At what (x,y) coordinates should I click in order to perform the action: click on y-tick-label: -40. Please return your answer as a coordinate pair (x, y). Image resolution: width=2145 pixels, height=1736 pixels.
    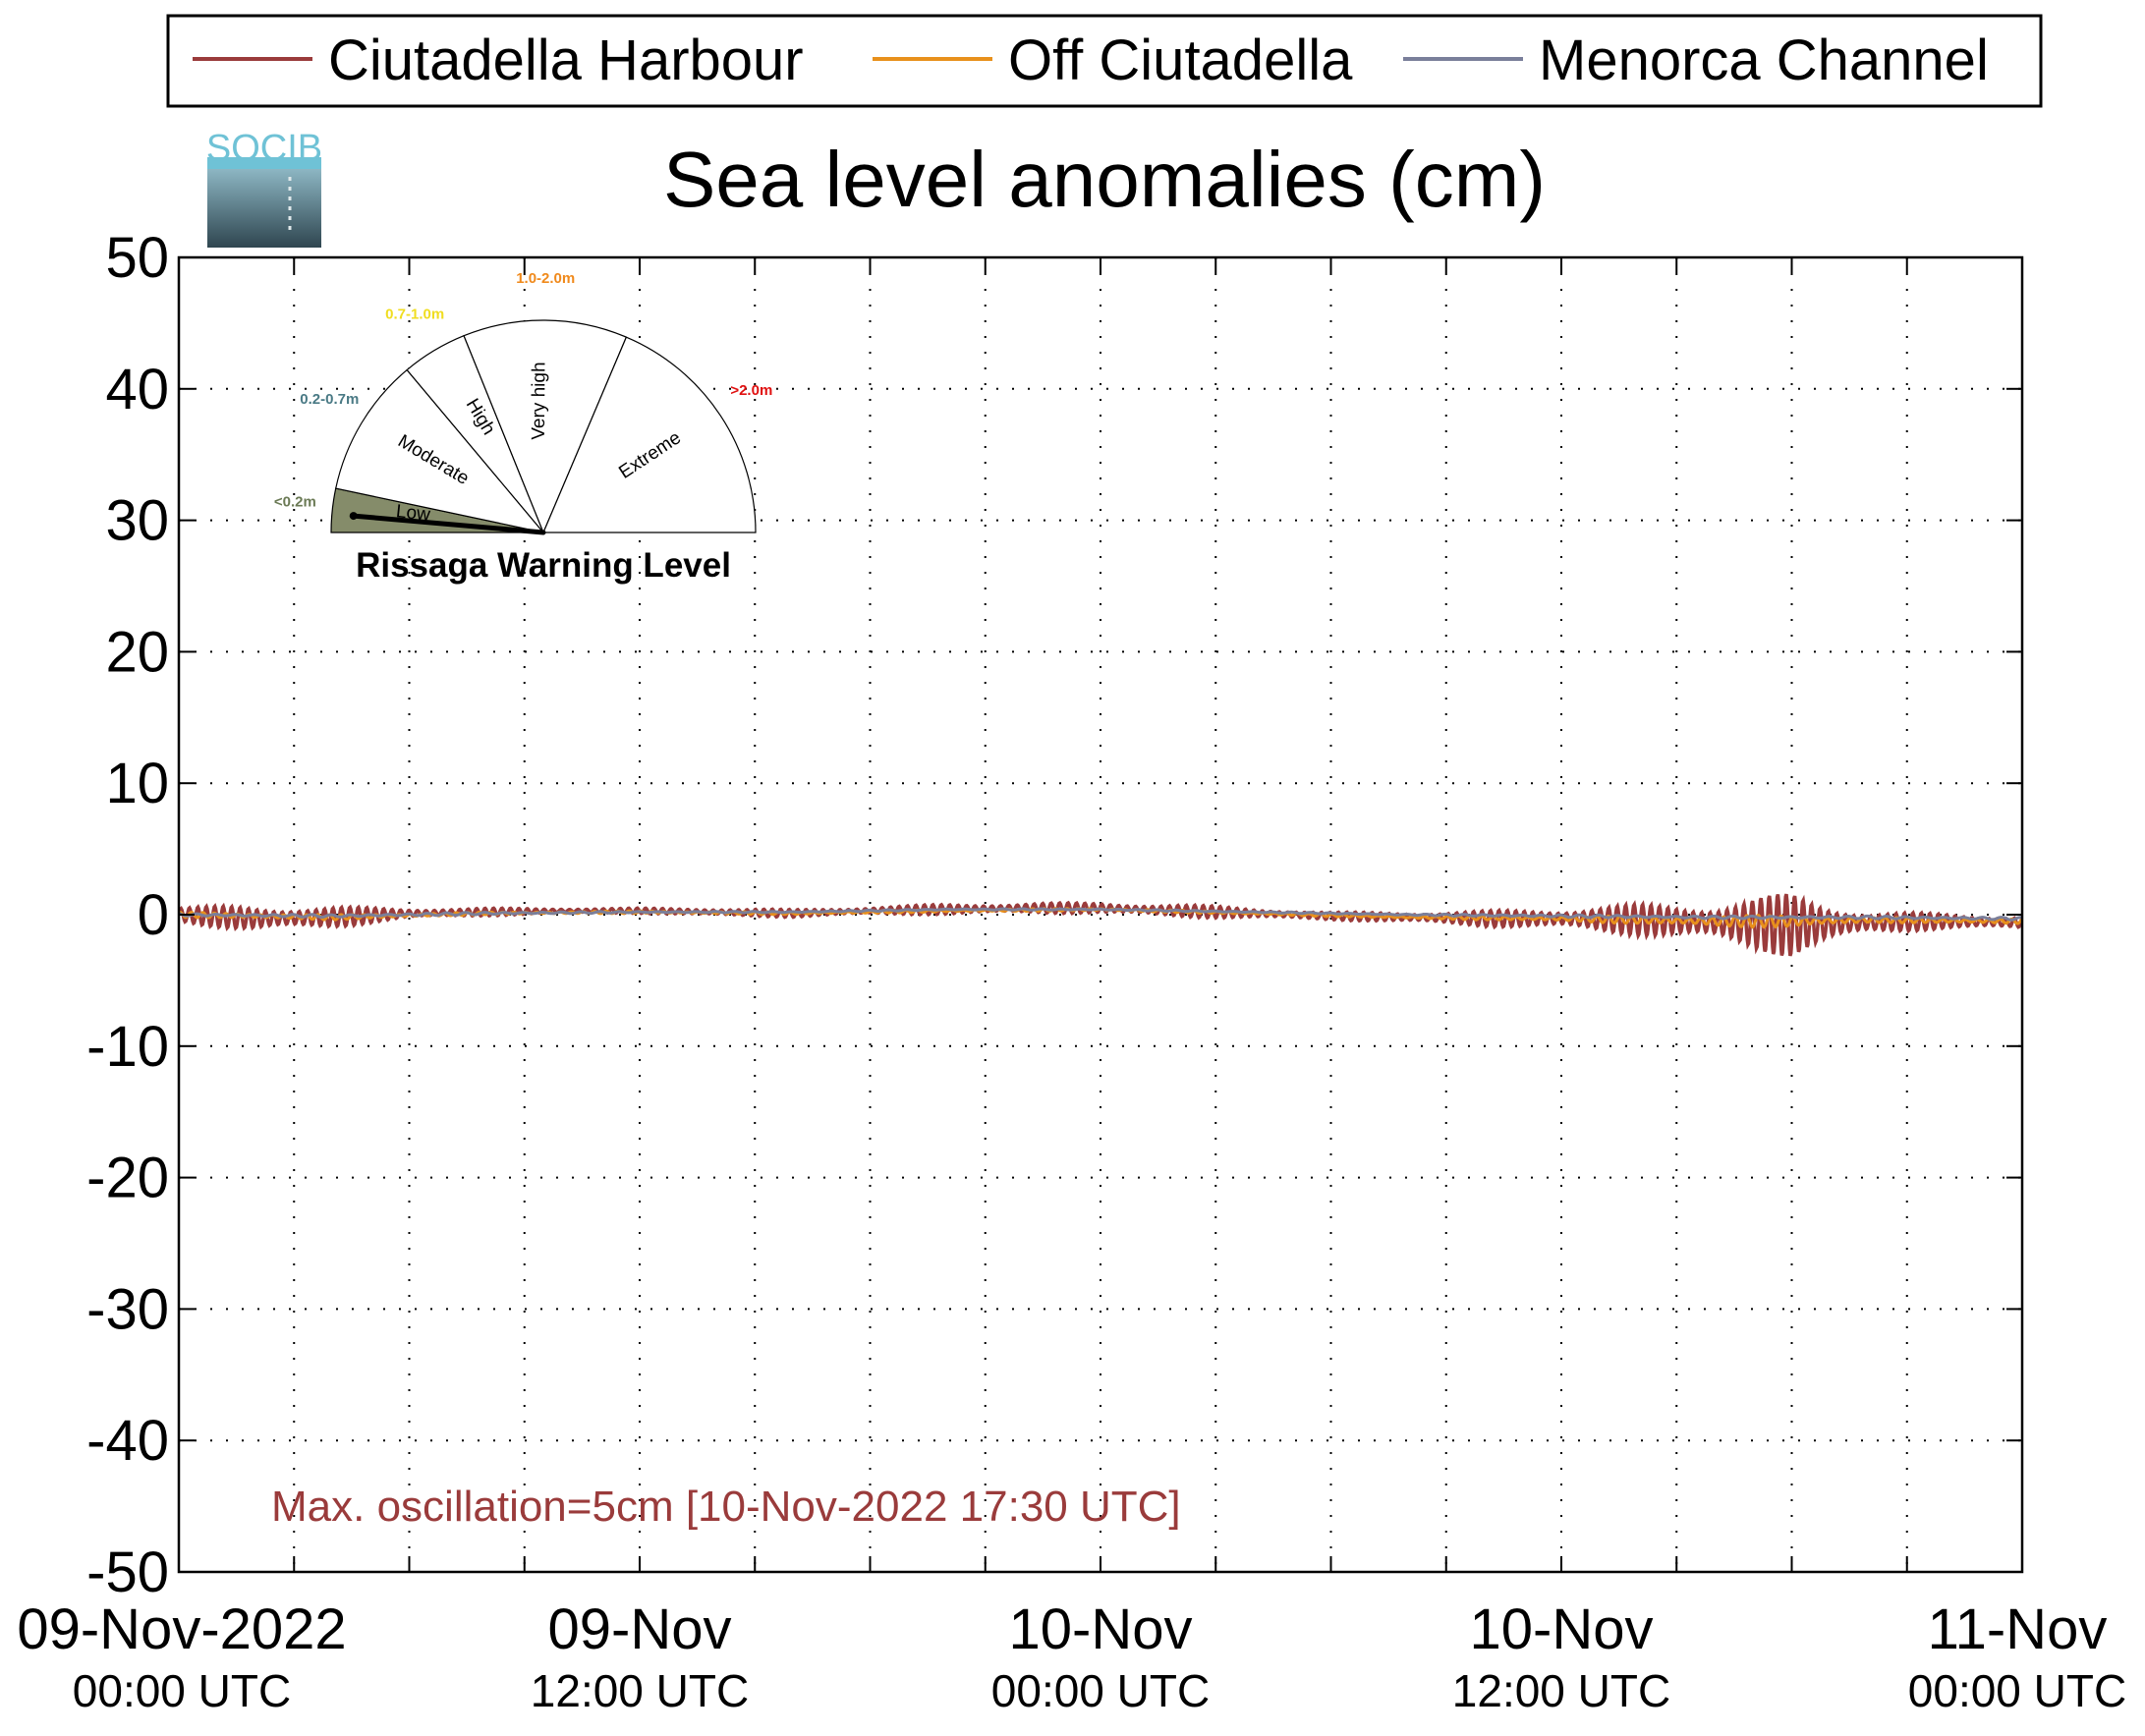
    Looking at the image, I should click on (127, 1441).